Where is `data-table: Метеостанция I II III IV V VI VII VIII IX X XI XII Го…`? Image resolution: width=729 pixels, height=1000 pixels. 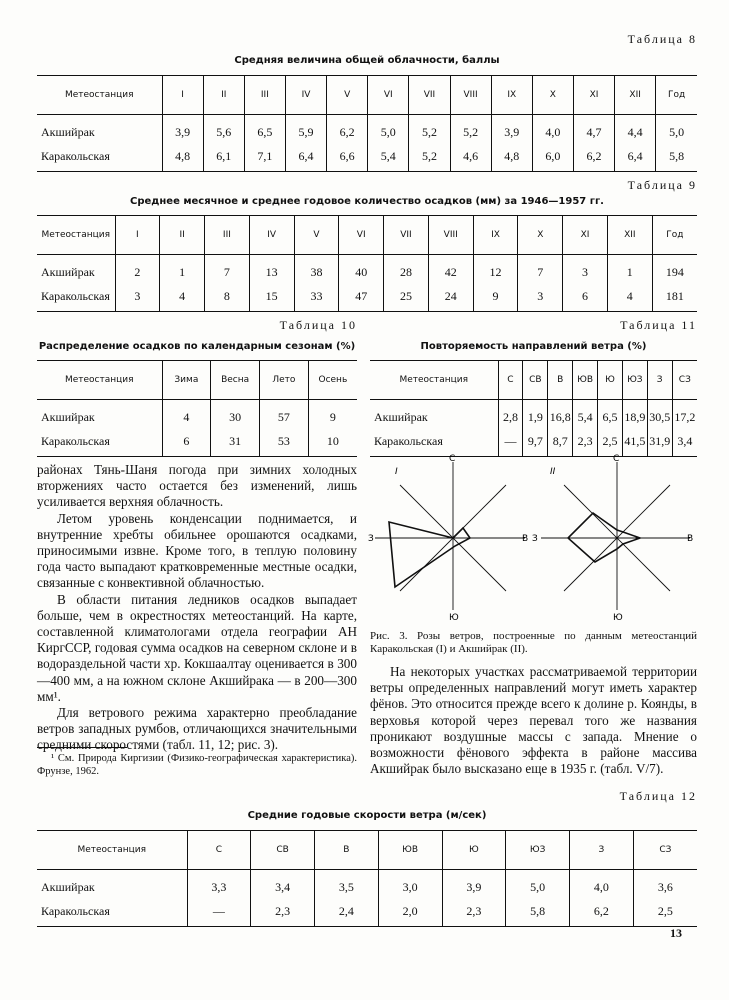 data-table: Метеостанция I II III IV V VI VII VIII IX X XI XII Го… is located at coordinates (367, 123).